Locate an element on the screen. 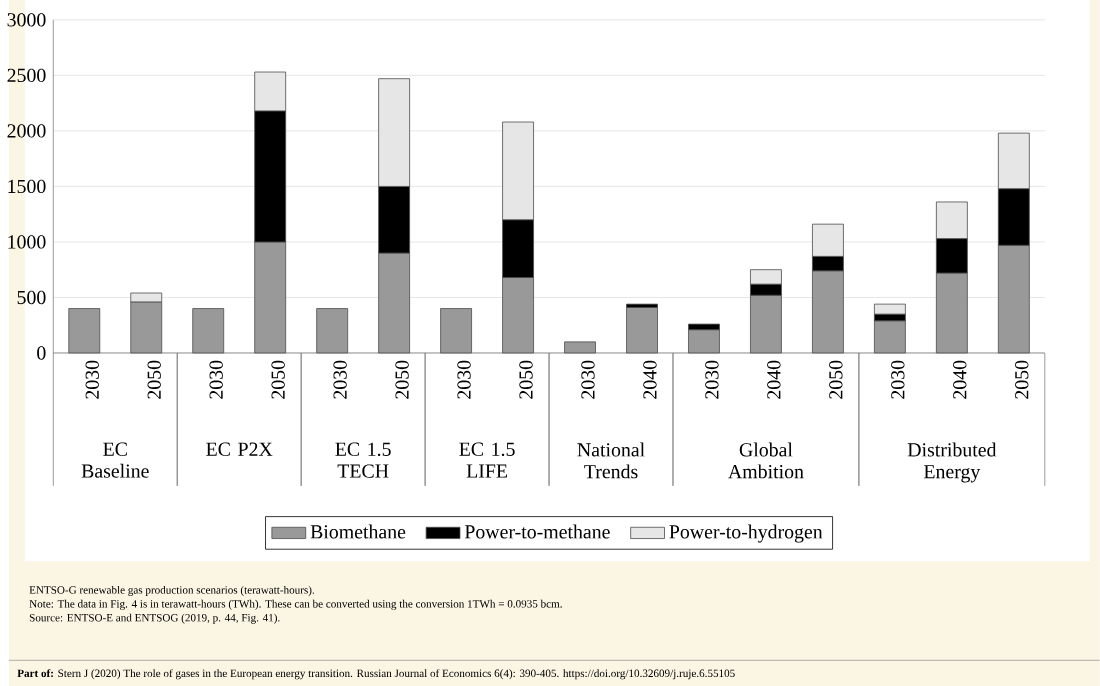 This screenshot has width=1100, height=686. text: EC 1.5 LIFE is located at coordinates (487, 460).